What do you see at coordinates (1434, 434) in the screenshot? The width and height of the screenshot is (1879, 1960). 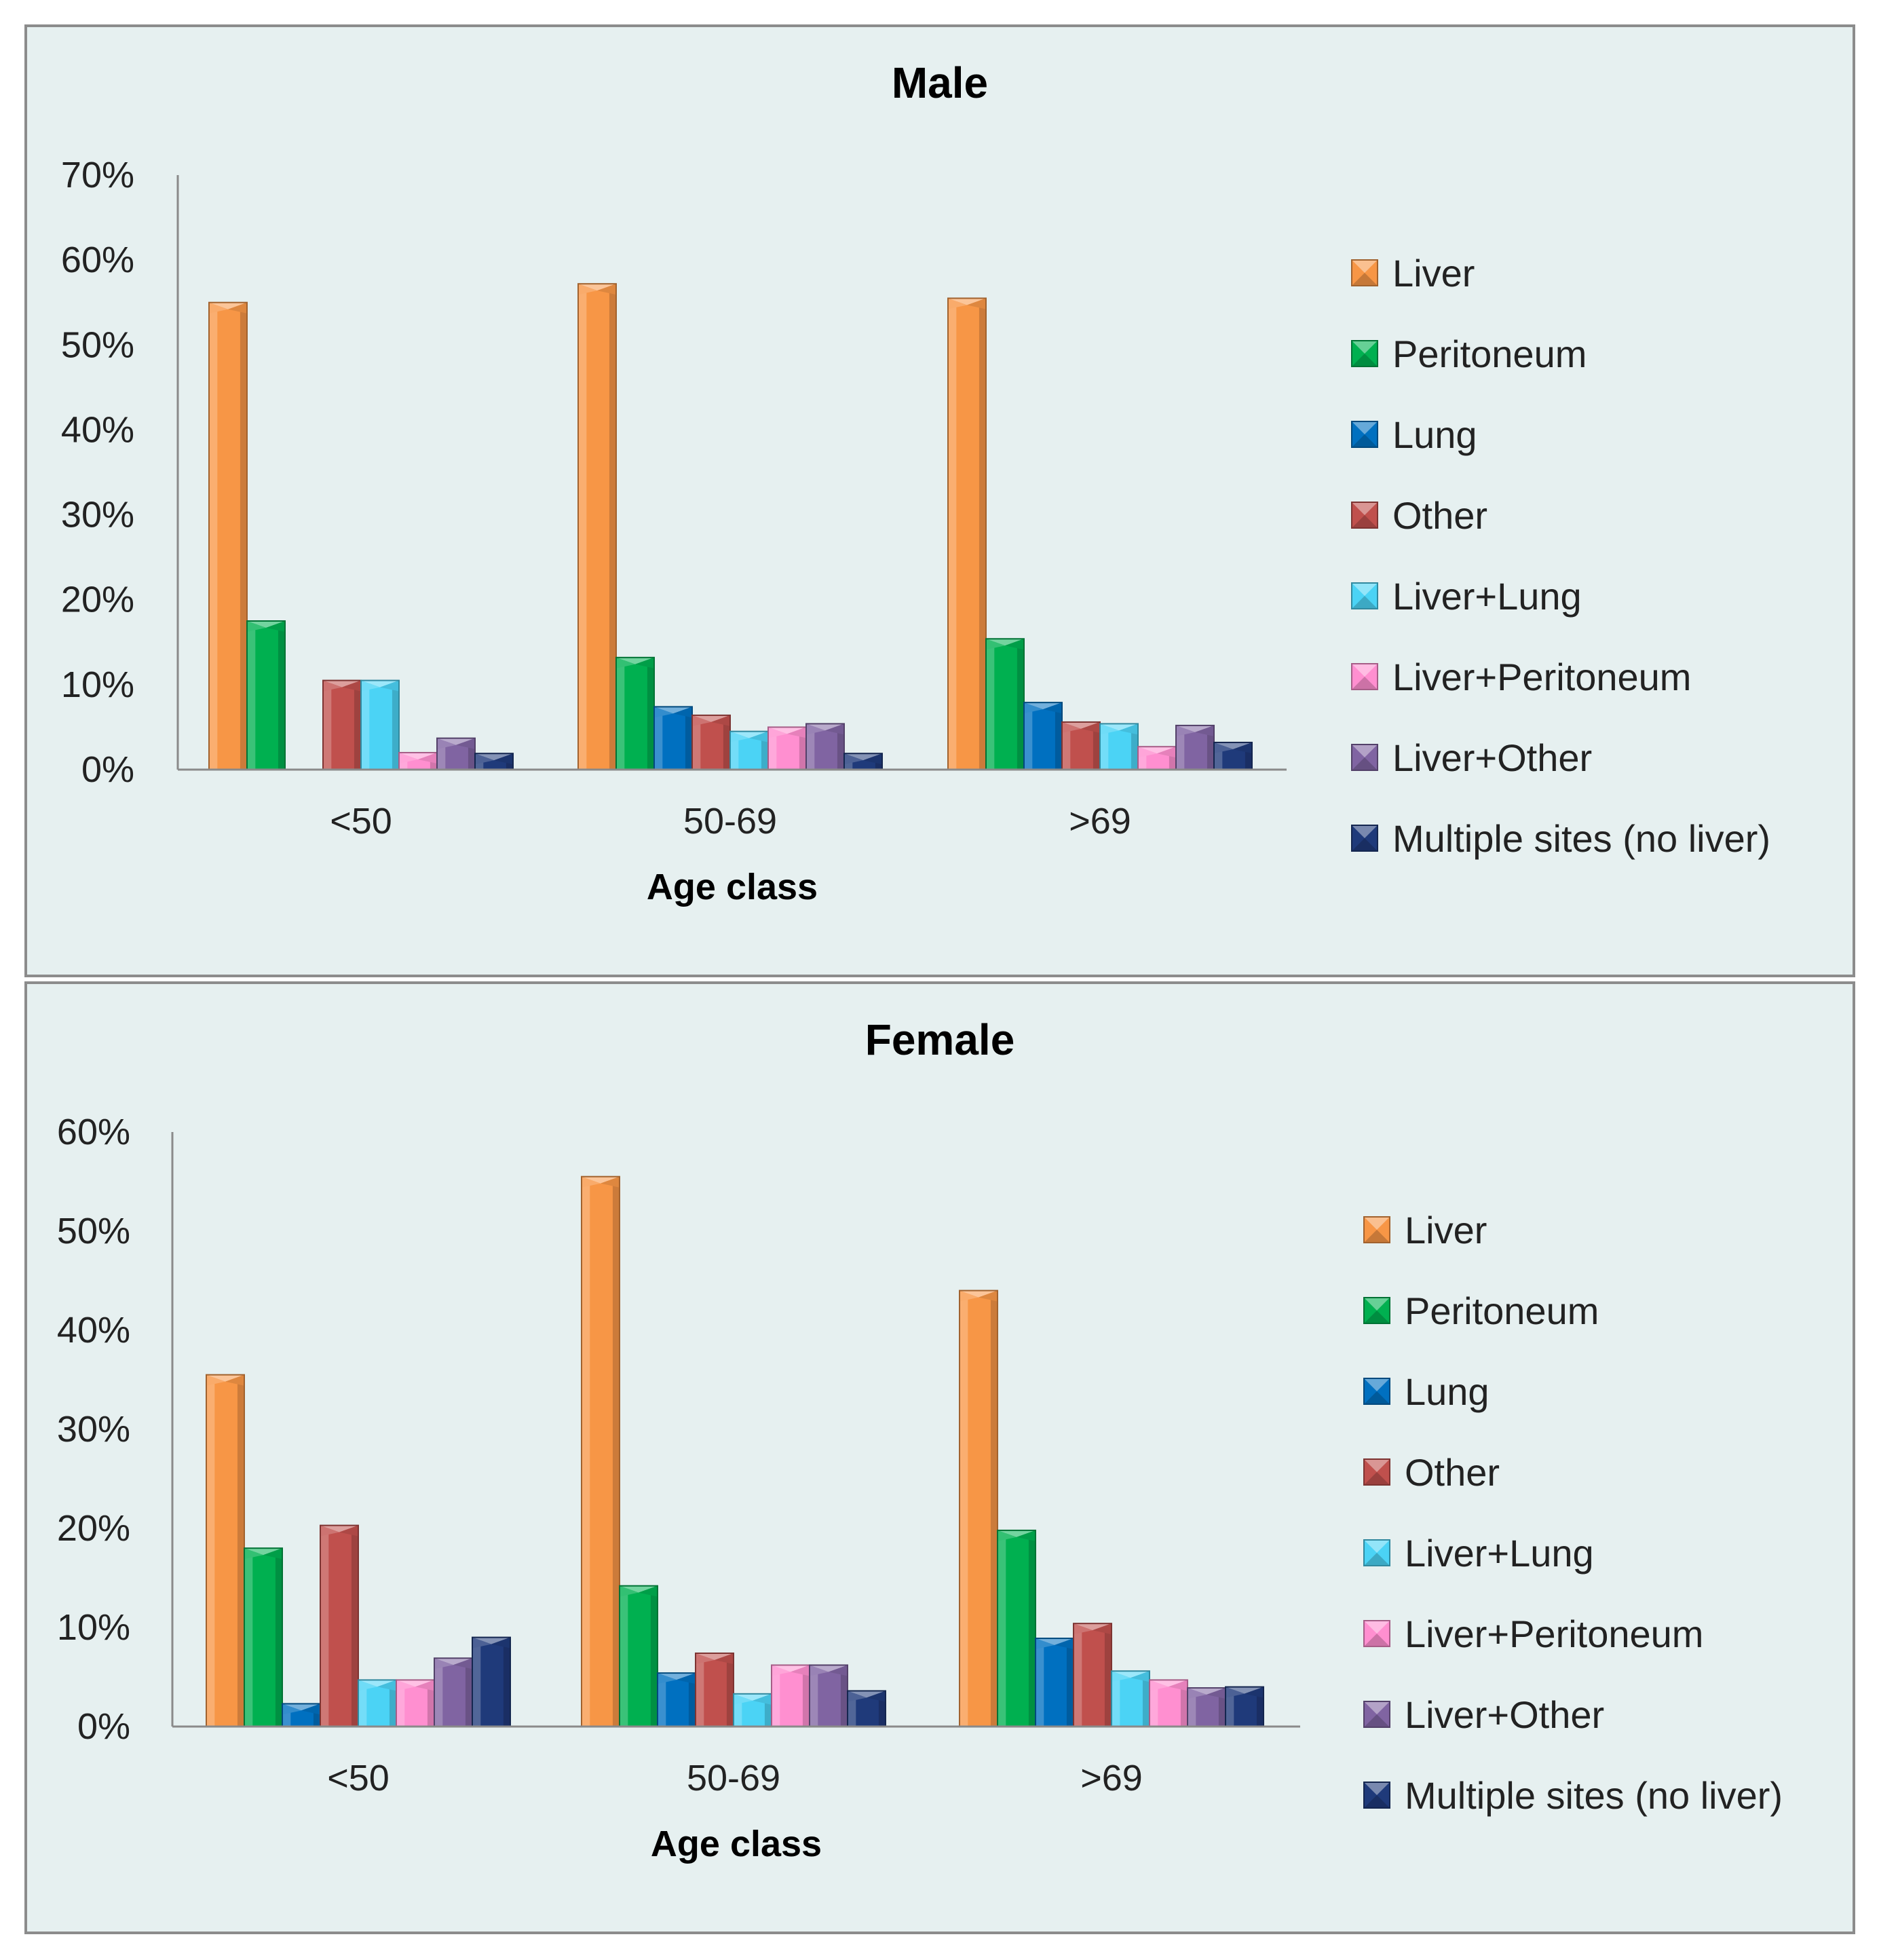 I see `male-legend-label: Lung` at bounding box center [1434, 434].